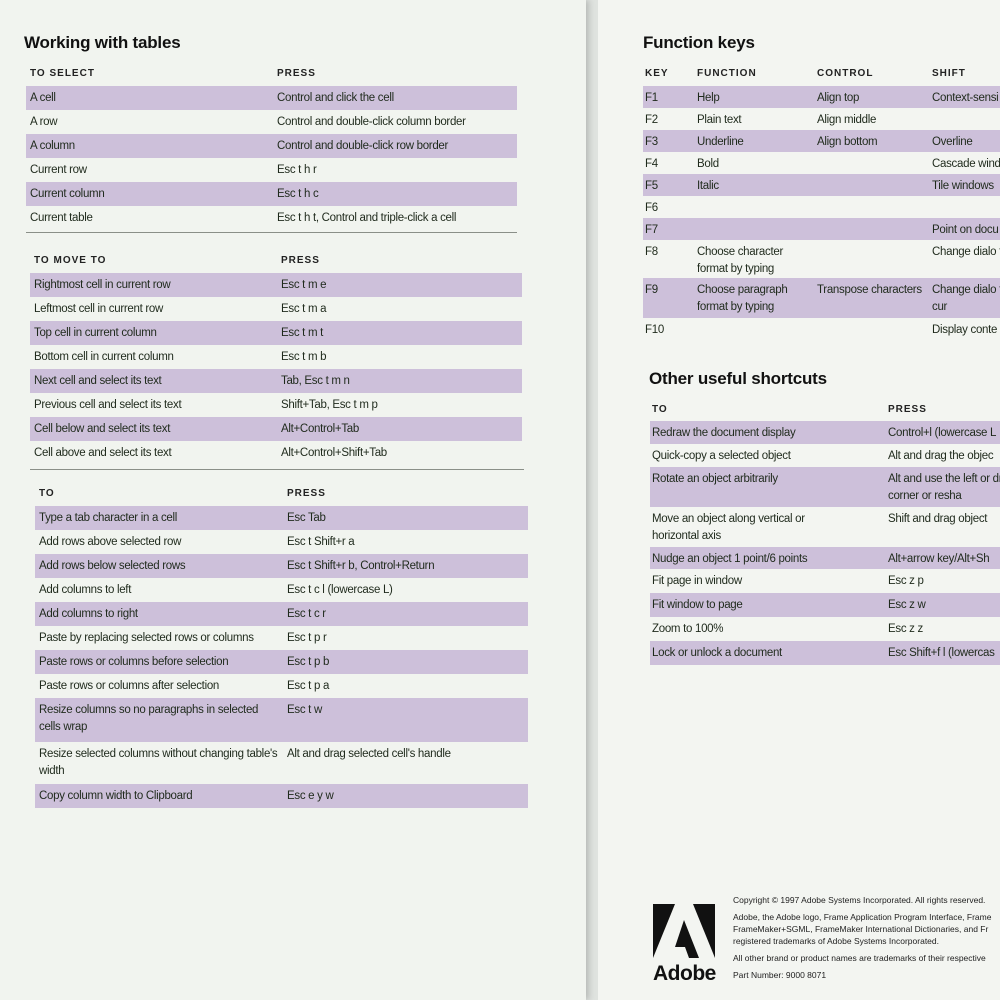 This screenshot has height=1000, width=1000. What do you see at coordinates (651, 290) in the screenshot?
I see `table-cell: F9` at bounding box center [651, 290].